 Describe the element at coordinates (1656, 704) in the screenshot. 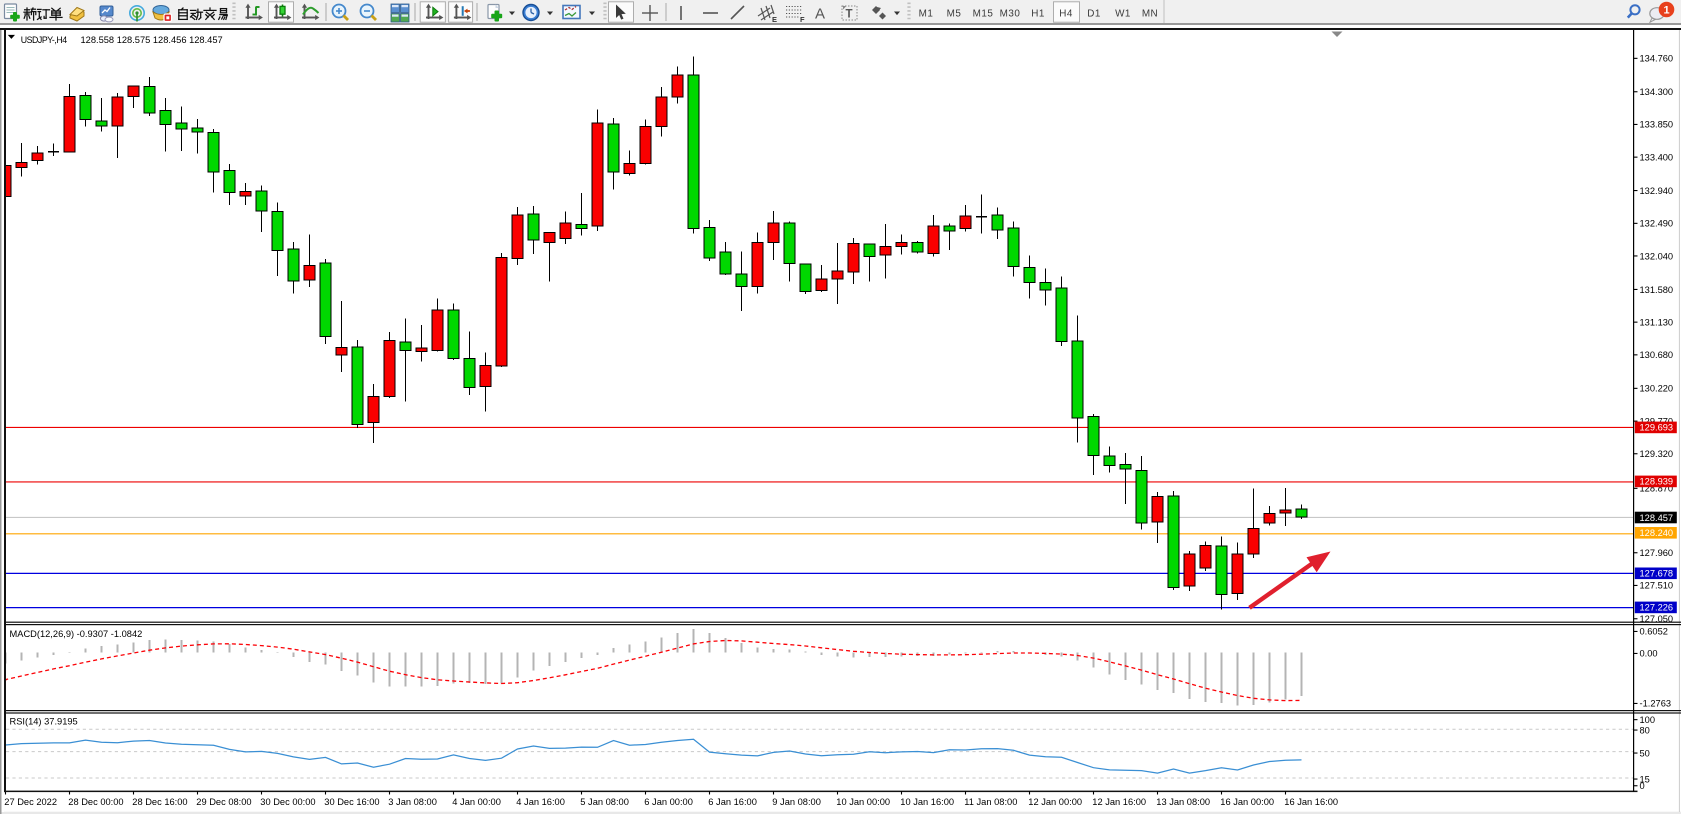

I see `svg-text: -1.2763` at that location.